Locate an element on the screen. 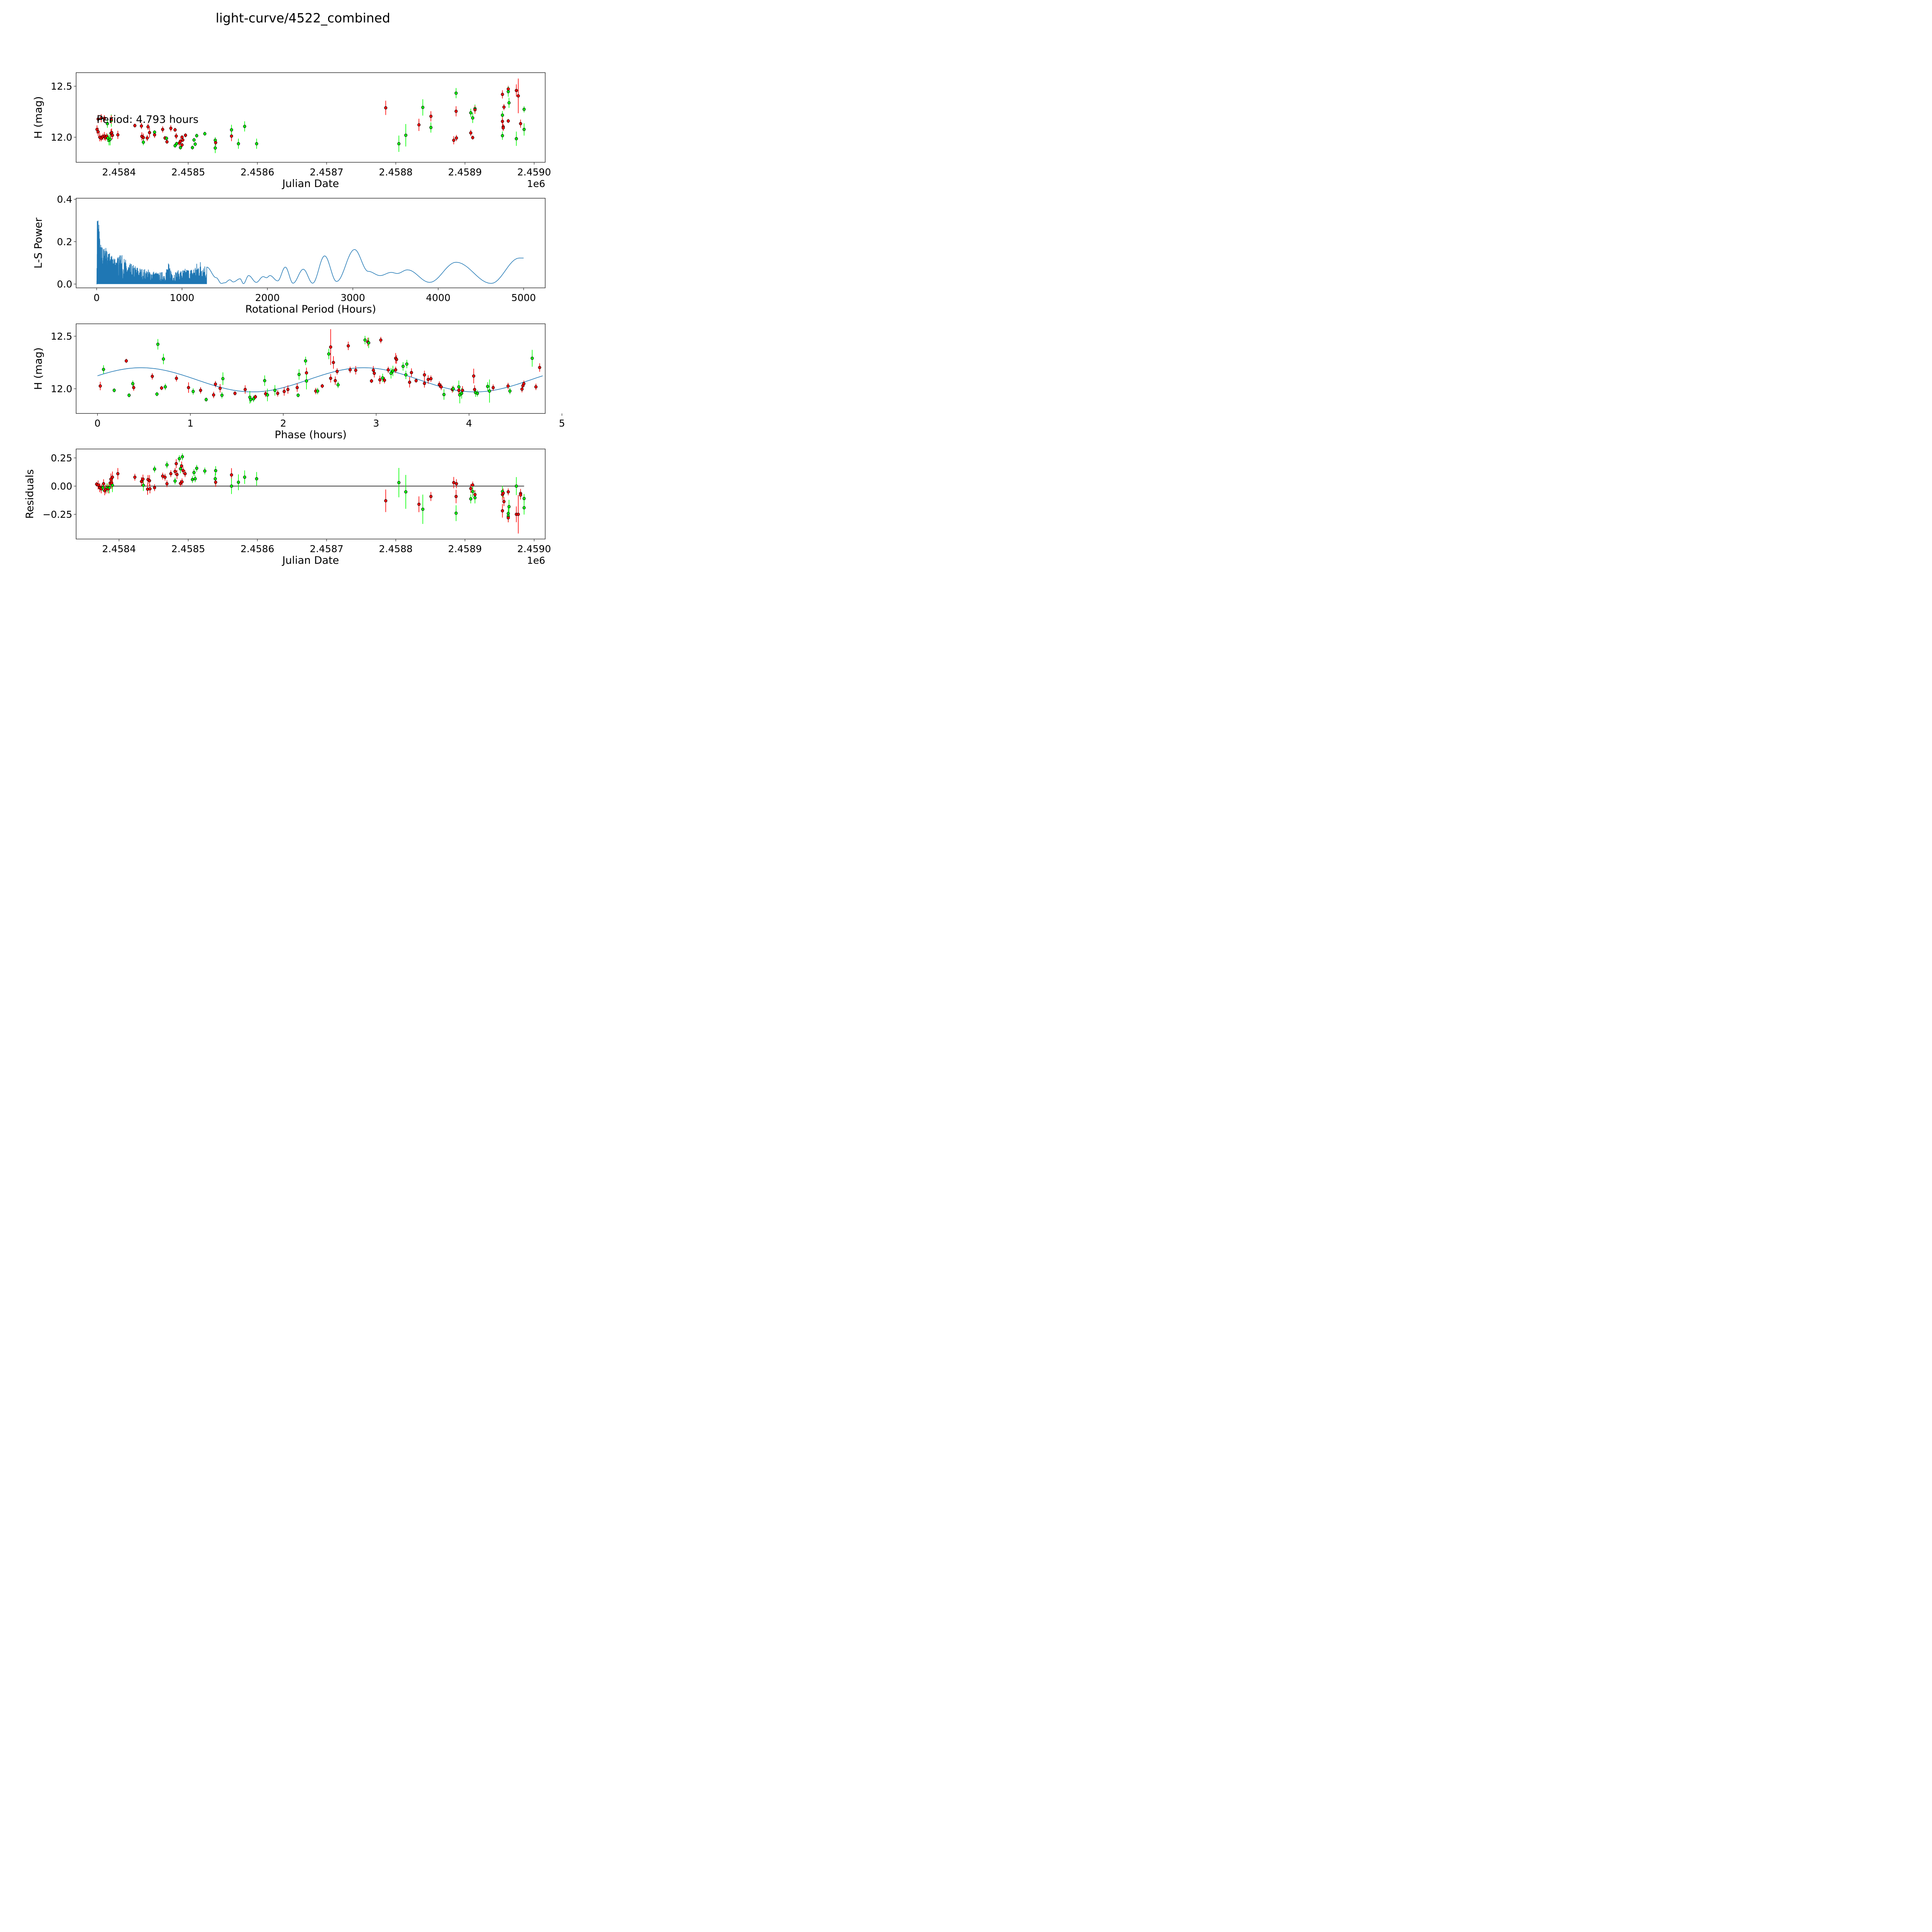 This screenshot has width=1932, height=1932. x-tick-label: 2.4590 is located at coordinates (534, 549).